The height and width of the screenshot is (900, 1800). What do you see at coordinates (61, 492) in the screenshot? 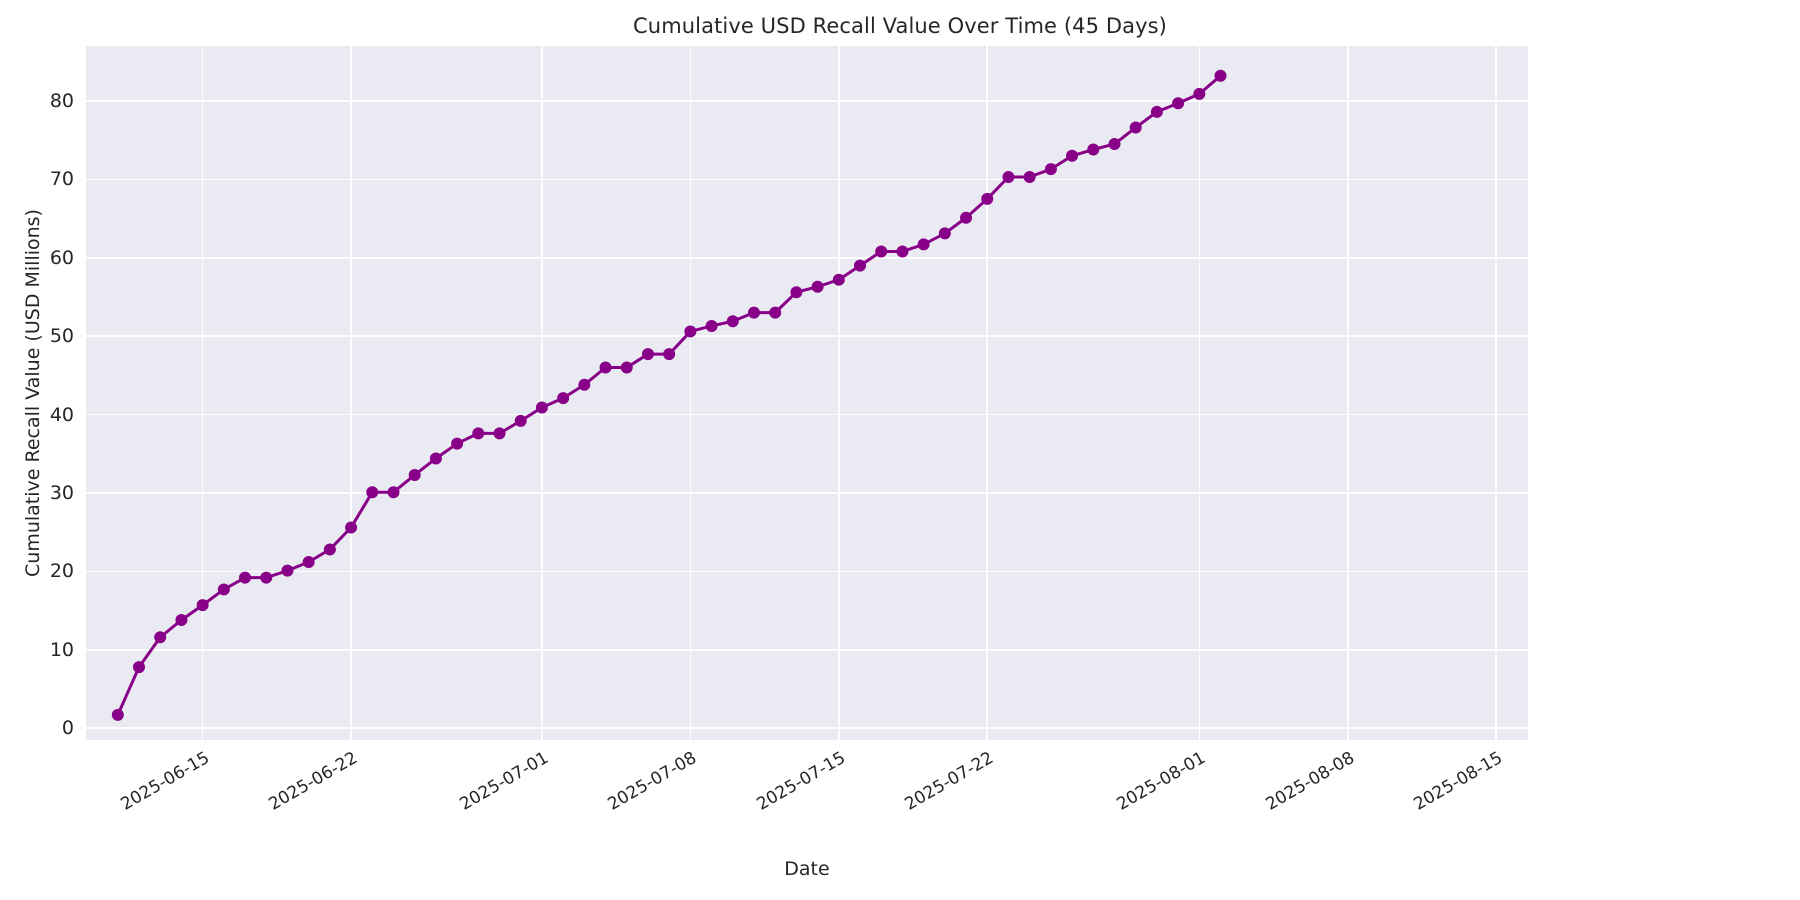
I see `y-tick-label: 30` at bounding box center [61, 492].